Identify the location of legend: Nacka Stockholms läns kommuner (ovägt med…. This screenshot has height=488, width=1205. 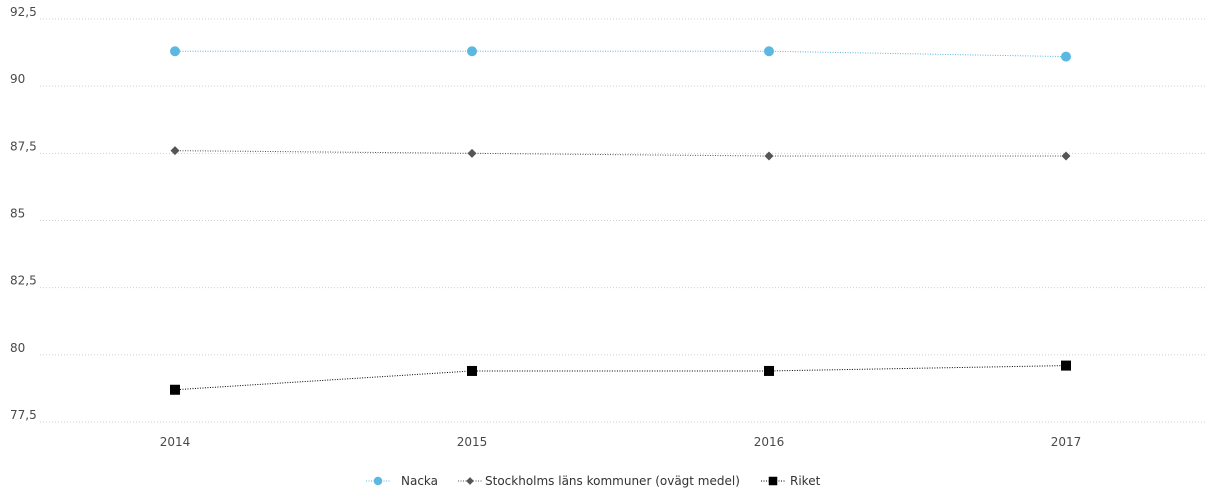
(593, 481).